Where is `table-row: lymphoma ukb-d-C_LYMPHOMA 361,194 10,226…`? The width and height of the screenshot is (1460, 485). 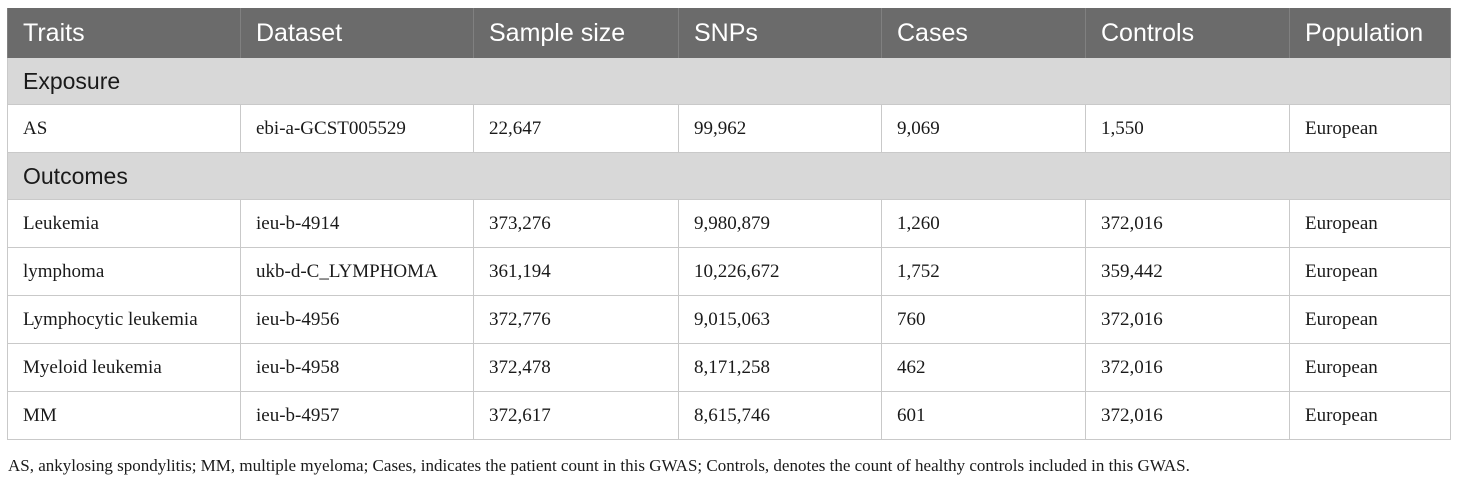 table-row: lymphoma ukb-d-C_LYMPHOMA 361,194 10,226… is located at coordinates (729, 271).